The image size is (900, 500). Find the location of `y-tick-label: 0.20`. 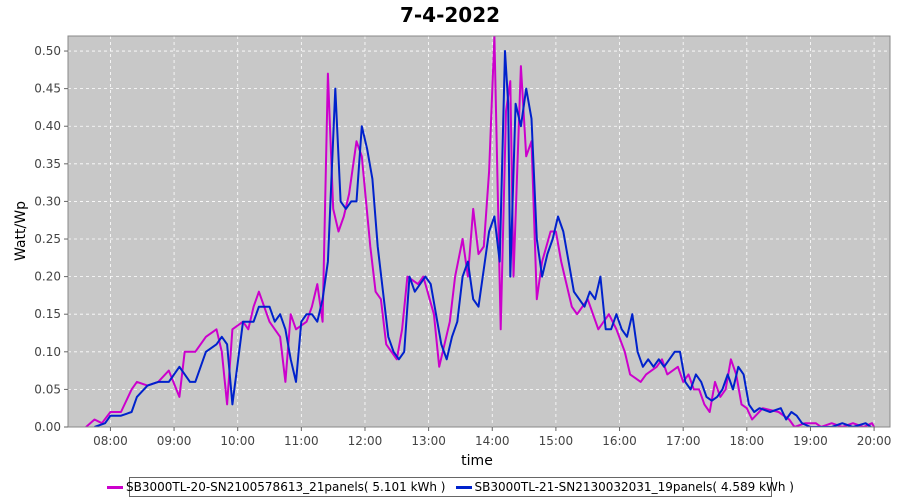

y-tick-label: 0.20 is located at coordinates (47, 277).